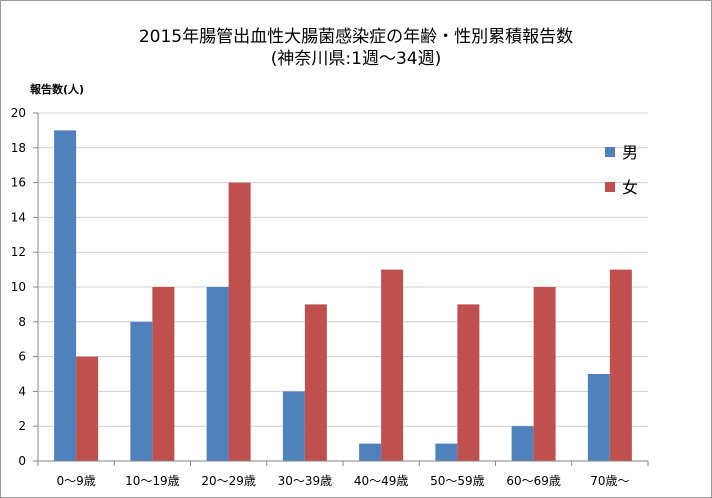  I want to click on x-tick-label: 40〜49歳, so click(381, 481).